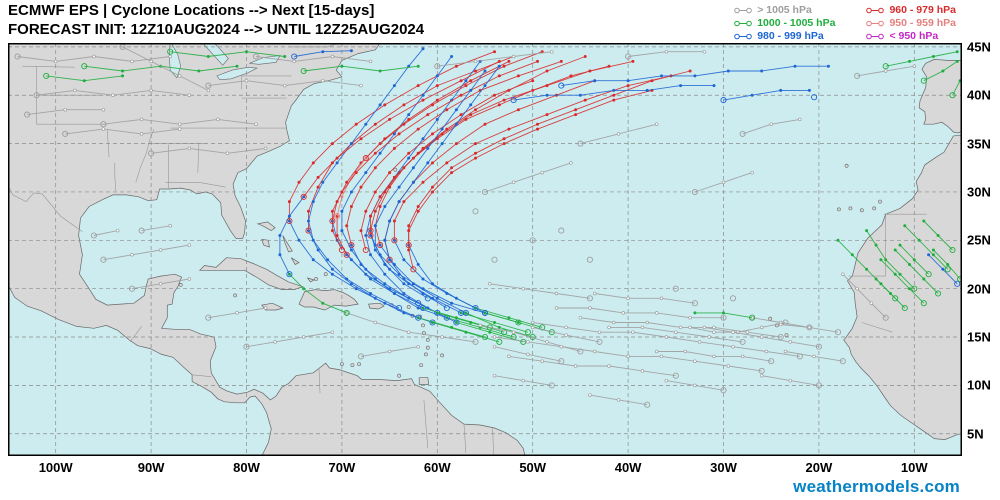  Describe the element at coordinates (914, 36) in the screenshot. I see `legend-label: < 950 hPa` at that location.